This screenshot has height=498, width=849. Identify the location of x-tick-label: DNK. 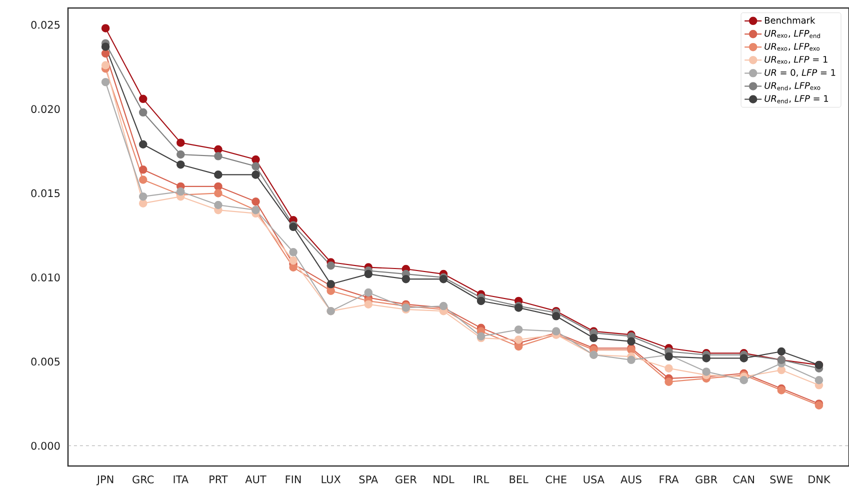
(819, 480).